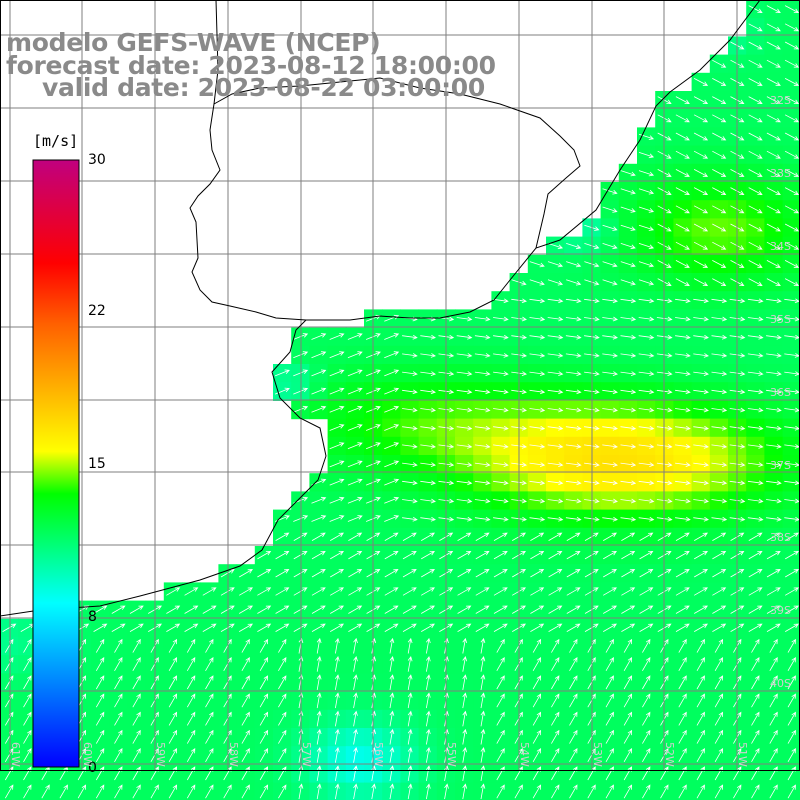 The height and width of the screenshot is (800, 800). Describe the element at coordinates (306, 754) in the screenshot. I see `lon-label-57w: 57W` at that location.